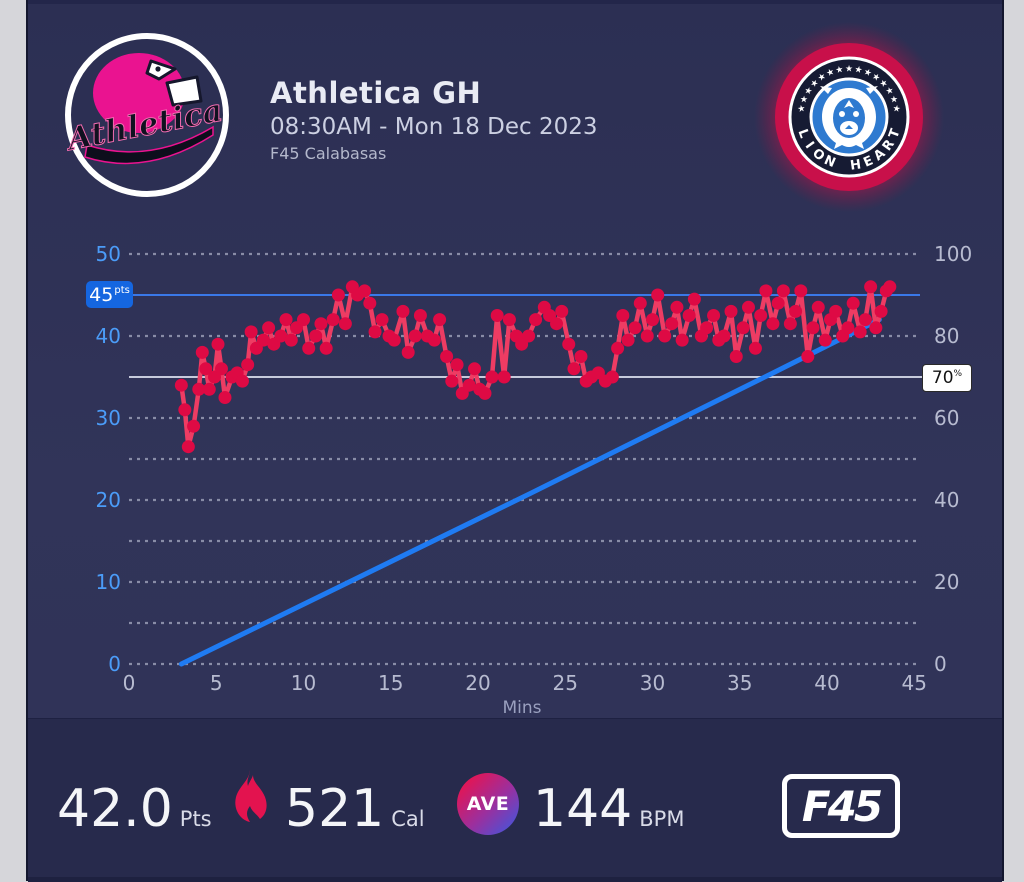 This screenshot has height=882, width=1024. Describe the element at coordinates (335, 809) in the screenshot. I see `calories-value: 521` at that location.